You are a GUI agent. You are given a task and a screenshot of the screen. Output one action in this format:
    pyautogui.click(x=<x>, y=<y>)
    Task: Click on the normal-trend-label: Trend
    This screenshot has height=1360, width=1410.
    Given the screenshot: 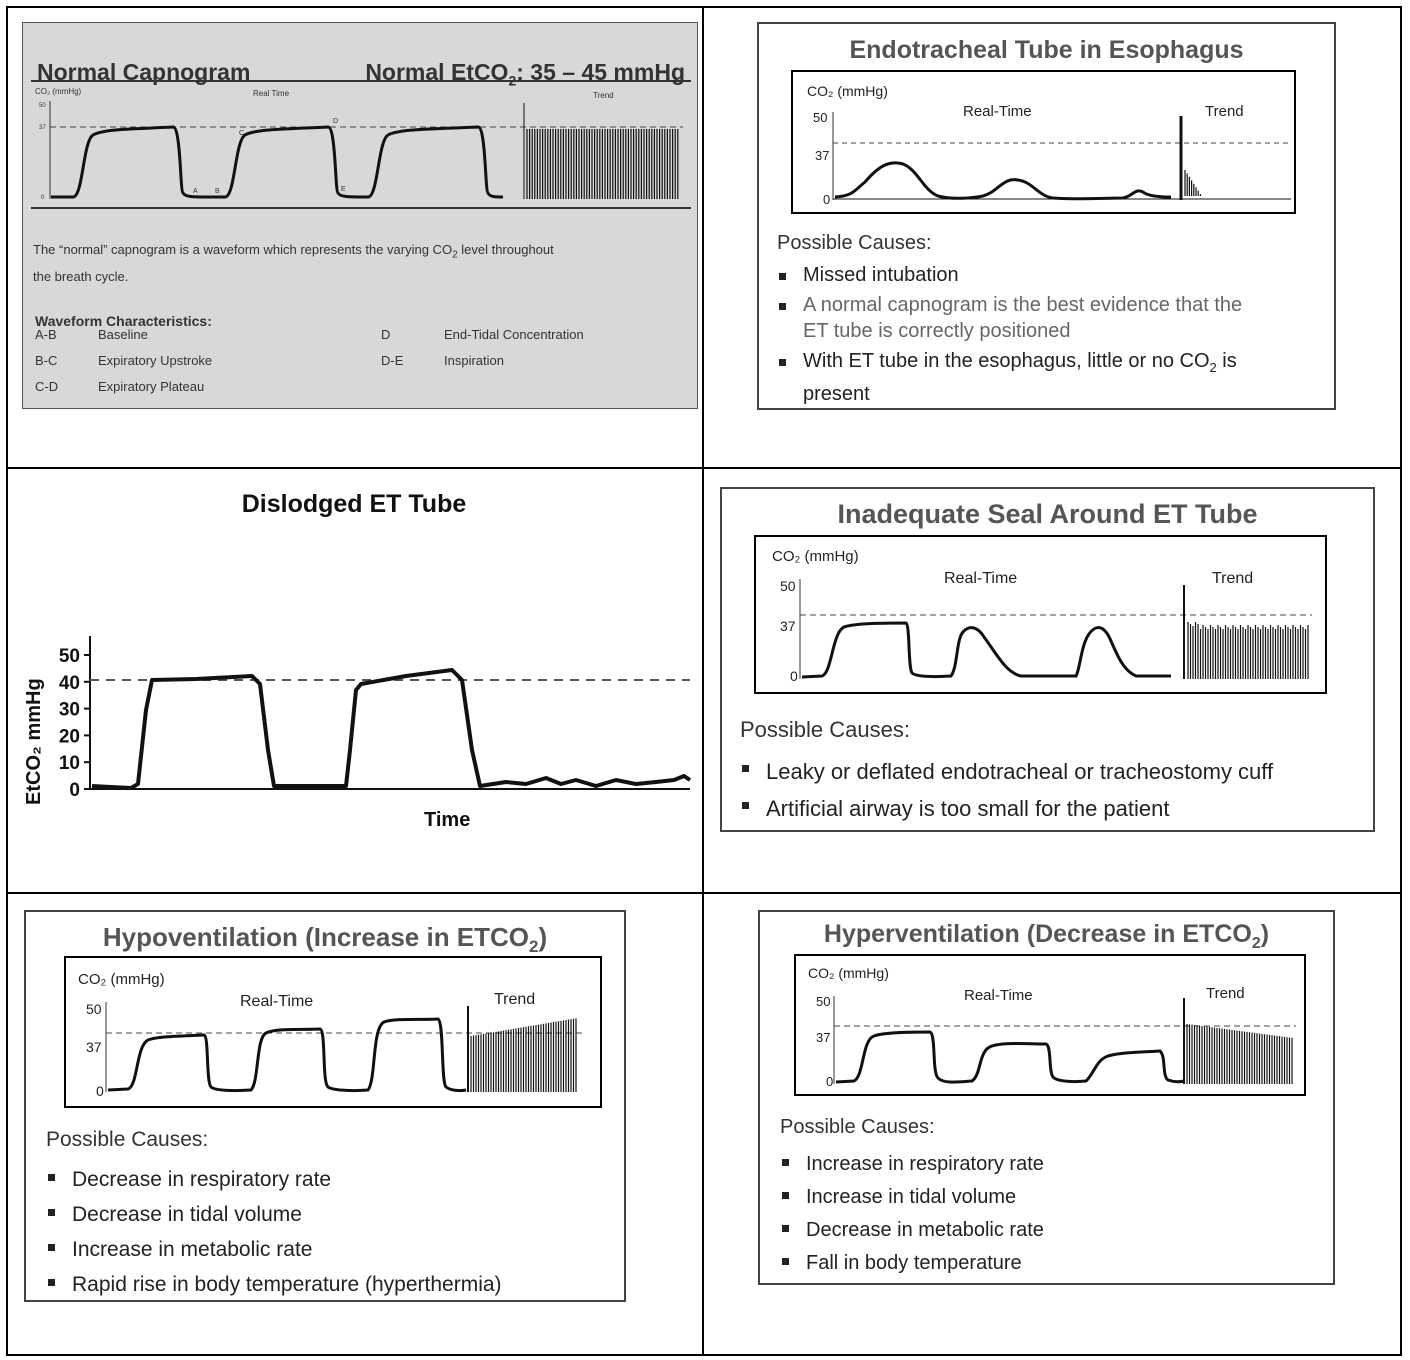 What is the action you would take?
    pyautogui.click(x=603, y=95)
    